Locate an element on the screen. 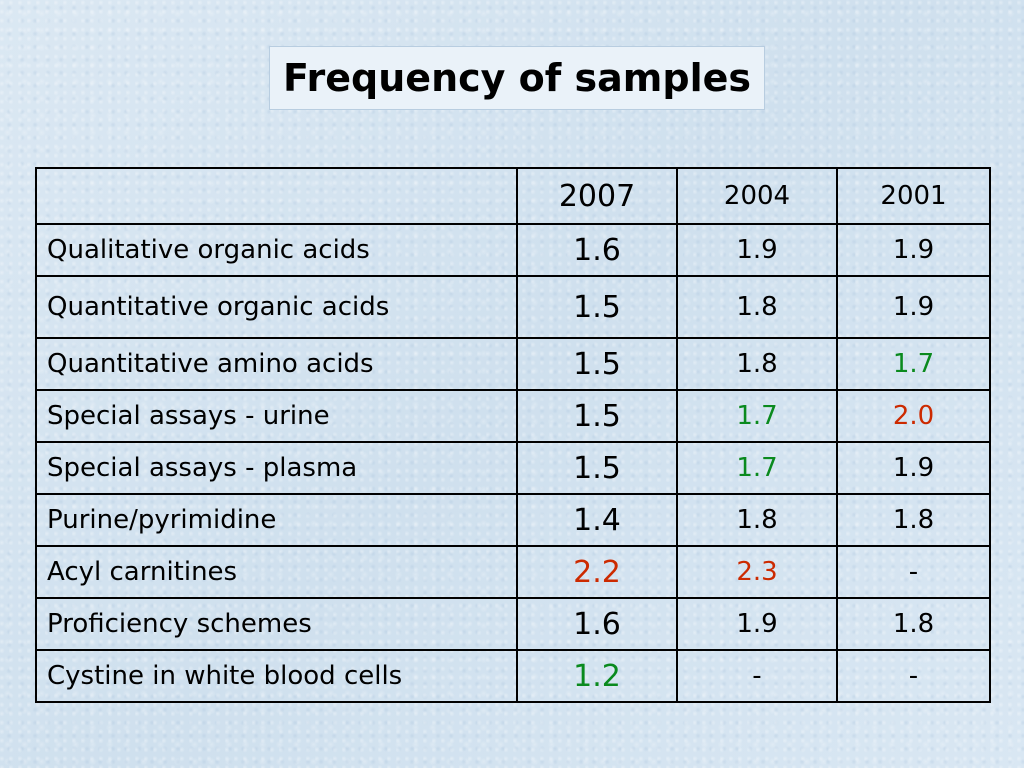 The image size is (1024, 768). page-title: Frequency of samples is located at coordinates (517, 78).